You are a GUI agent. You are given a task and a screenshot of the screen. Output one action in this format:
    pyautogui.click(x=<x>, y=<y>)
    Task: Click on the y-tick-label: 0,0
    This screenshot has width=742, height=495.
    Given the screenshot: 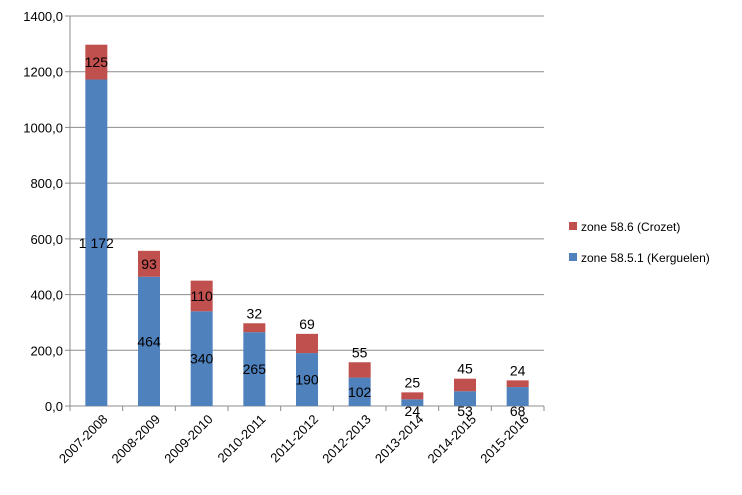 What is the action you would take?
    pyautogui.click(x=54, y=406)
    